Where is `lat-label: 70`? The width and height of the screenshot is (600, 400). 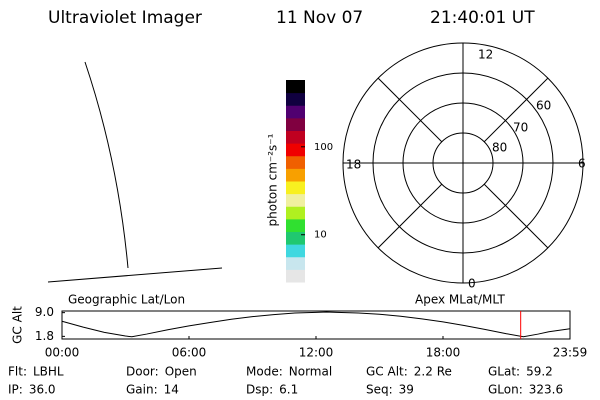 lat-label: 70 is located at coordinates (520, 128).